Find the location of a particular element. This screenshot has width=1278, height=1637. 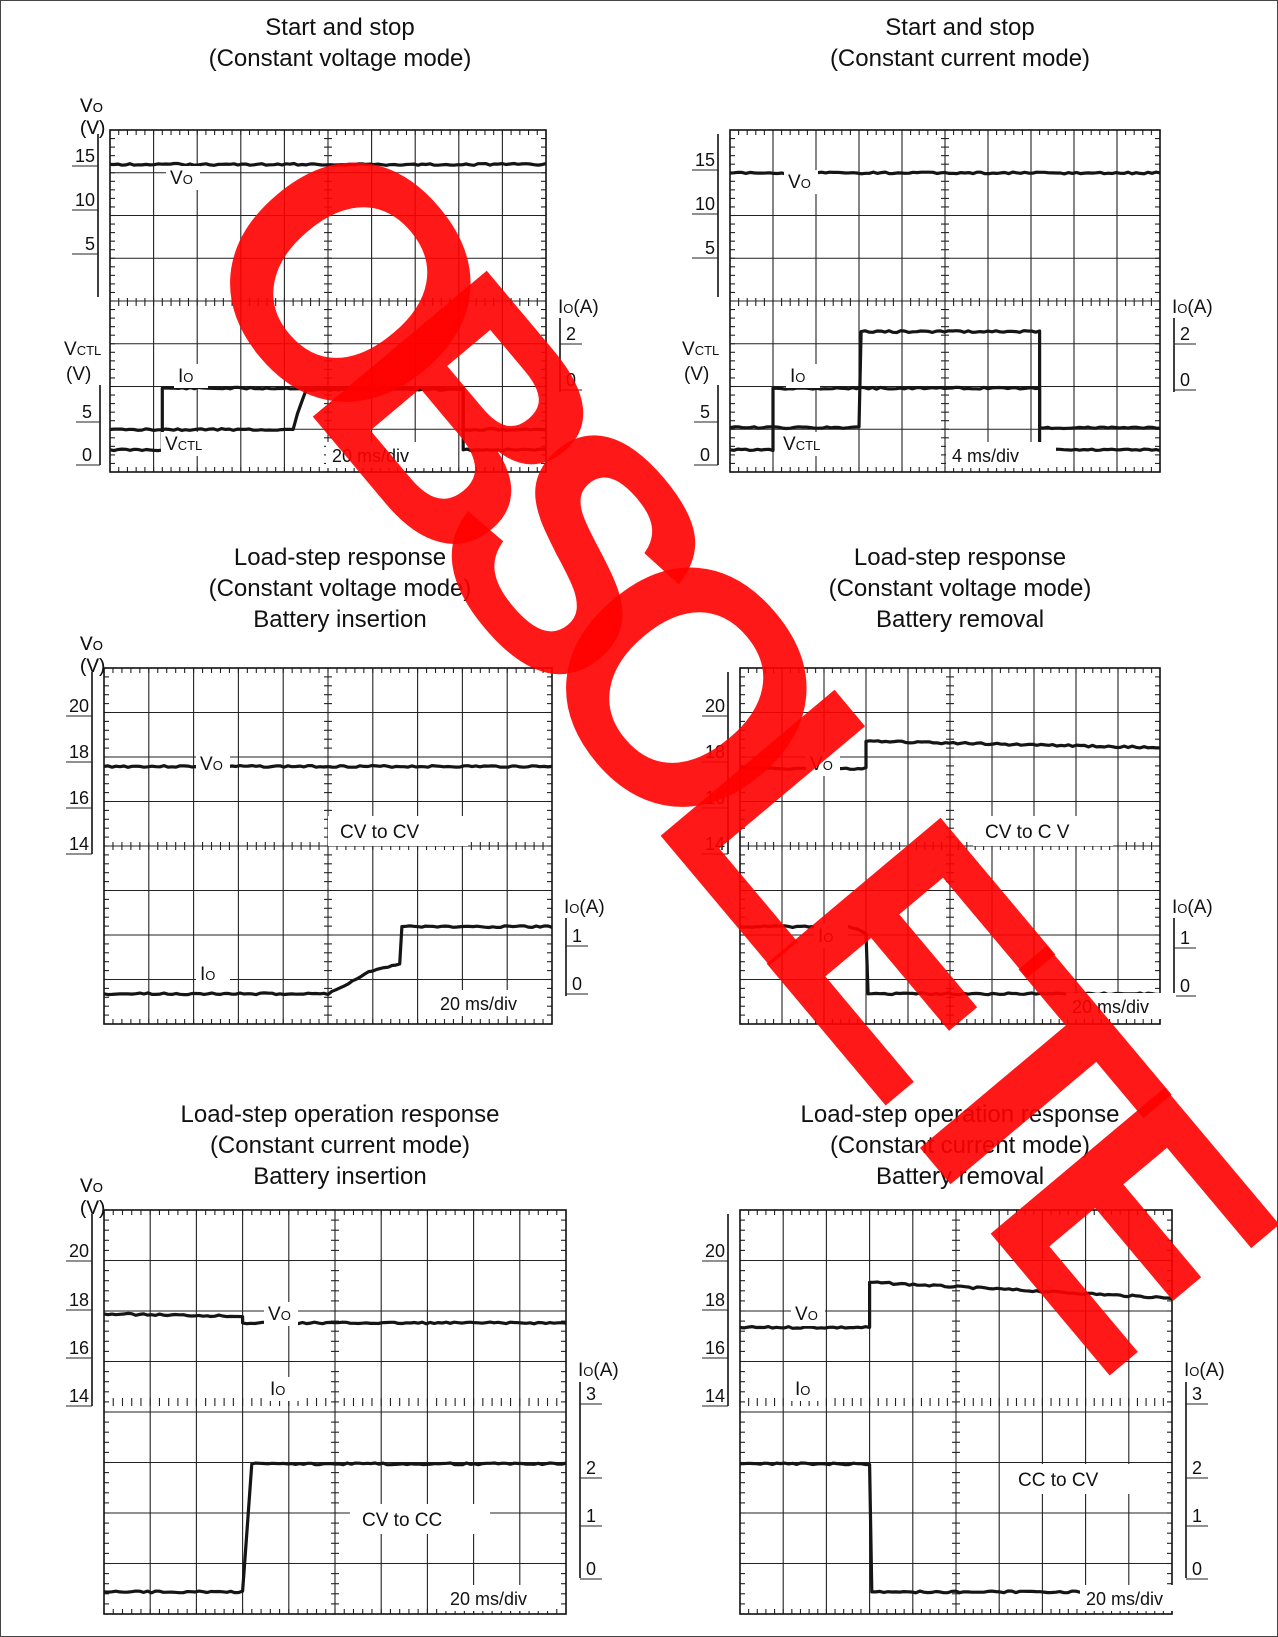

mode-annotation: CV to CC is located at coordinates (402, 1520).